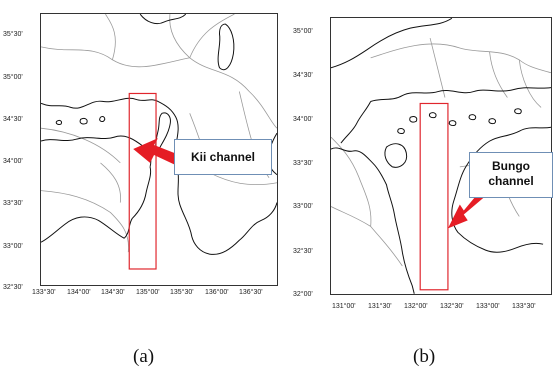 The width and height of the screenshot is (556, 376). I want to click on callout-label-b-line1: Bungo, so click(511, 166).